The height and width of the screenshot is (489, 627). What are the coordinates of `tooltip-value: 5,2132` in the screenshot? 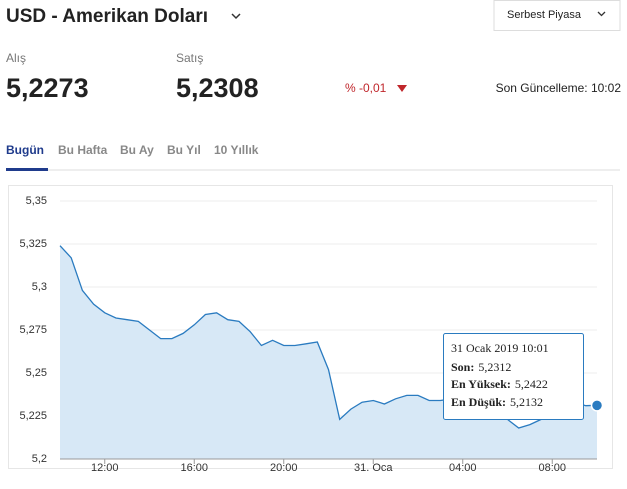 It's located at (526, 402).